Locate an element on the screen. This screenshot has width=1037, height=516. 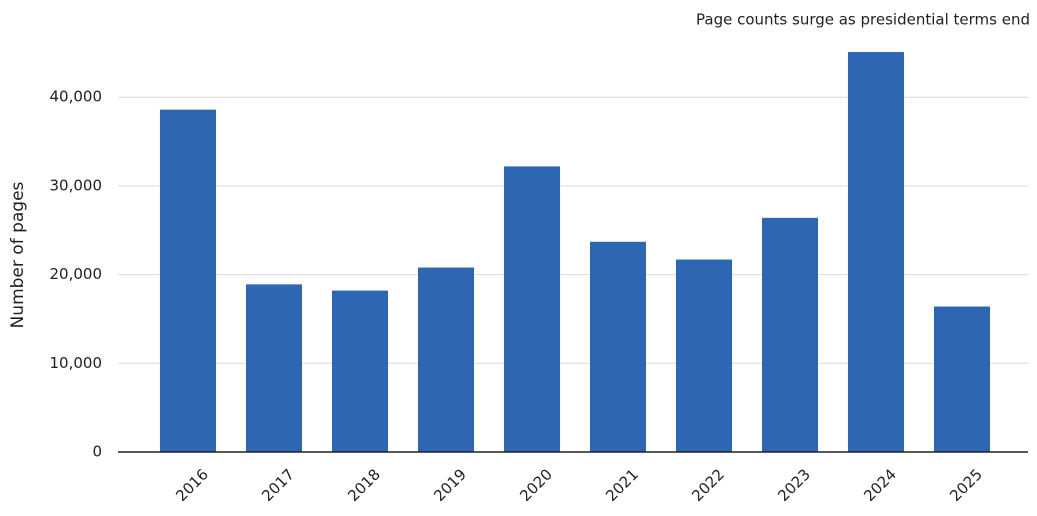
y-axis-label: Number of pages is located at coordinates (18, 254).